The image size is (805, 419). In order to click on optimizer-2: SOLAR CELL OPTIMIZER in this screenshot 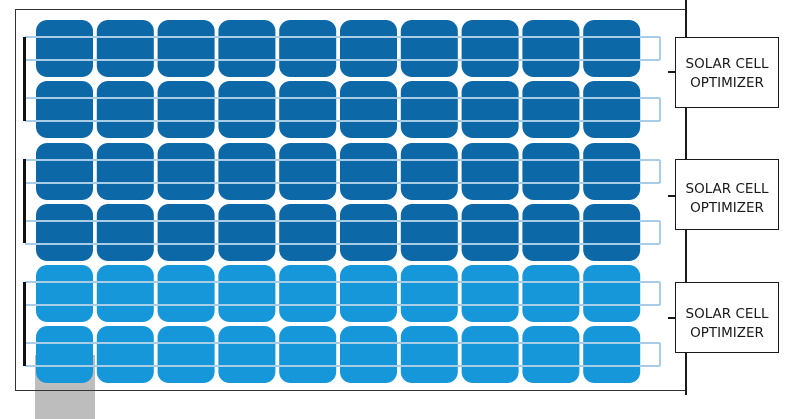, I will do `click(727, 194)`.